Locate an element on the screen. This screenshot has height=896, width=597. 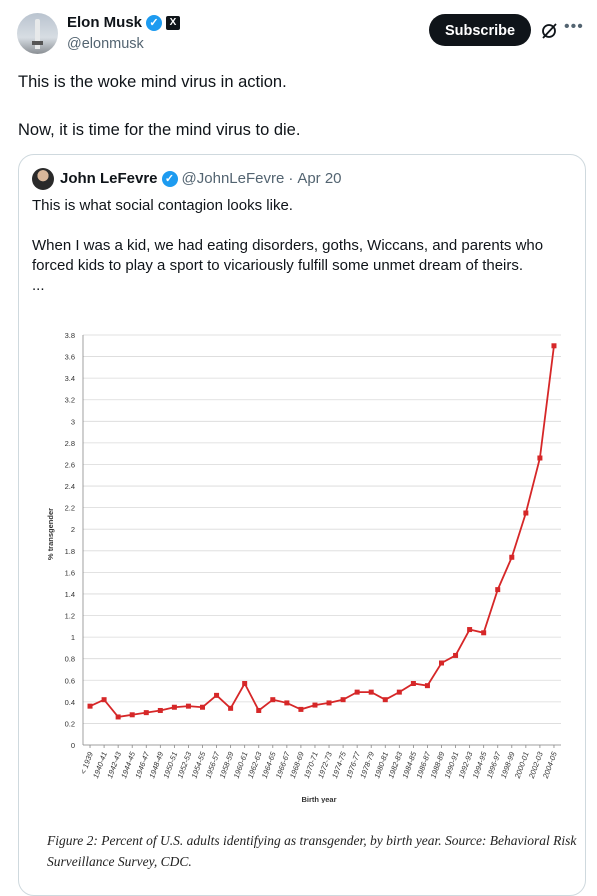
y-tick-label: 1.8 is located at coordinates (70, 551).